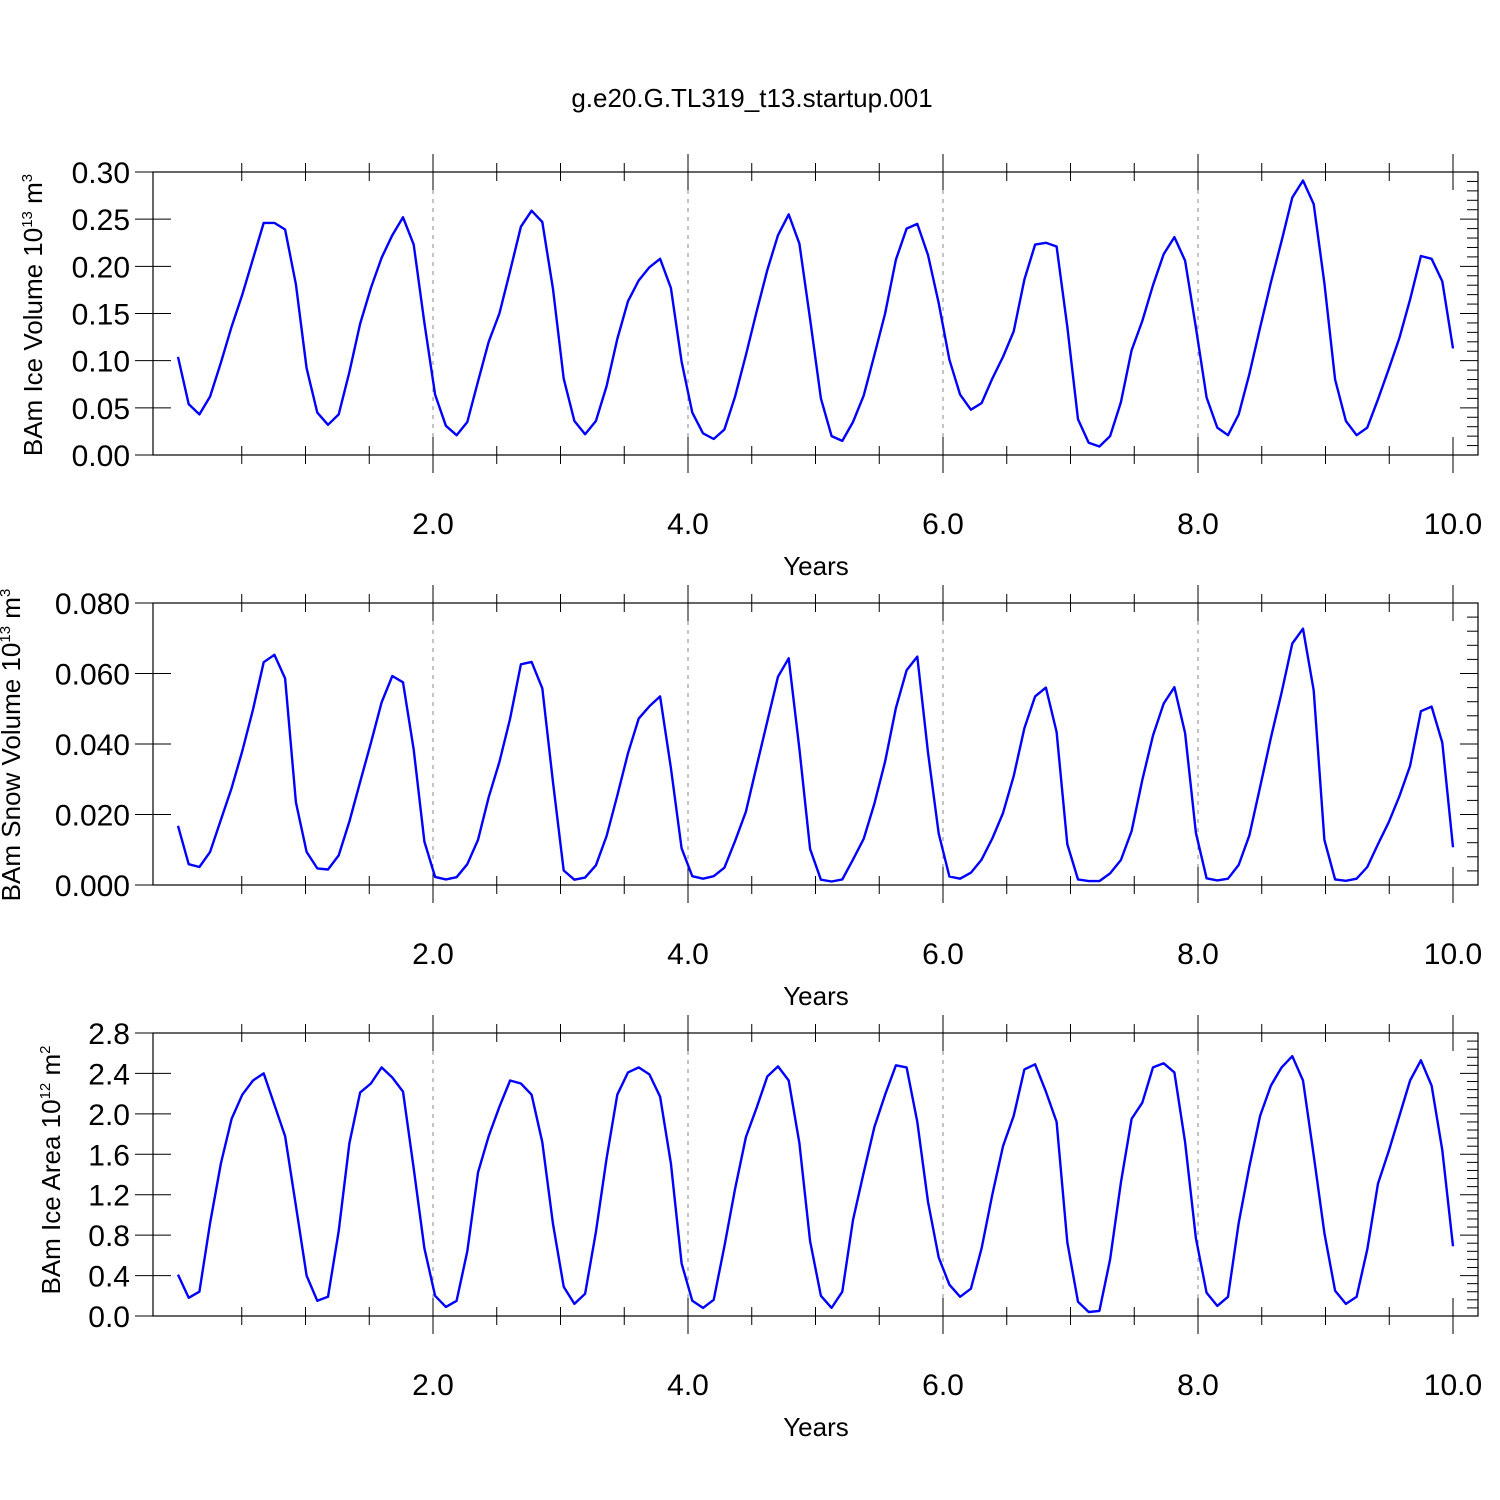  Describe the element at coordinates (109, 1317) in the screenshot. I see `y-tick-label: 0.0` at that location.